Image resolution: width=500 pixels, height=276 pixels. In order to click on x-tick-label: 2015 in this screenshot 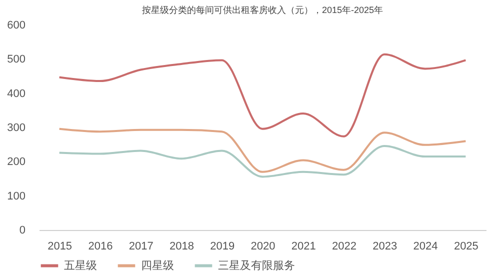, I will do `click(60, 246)`.